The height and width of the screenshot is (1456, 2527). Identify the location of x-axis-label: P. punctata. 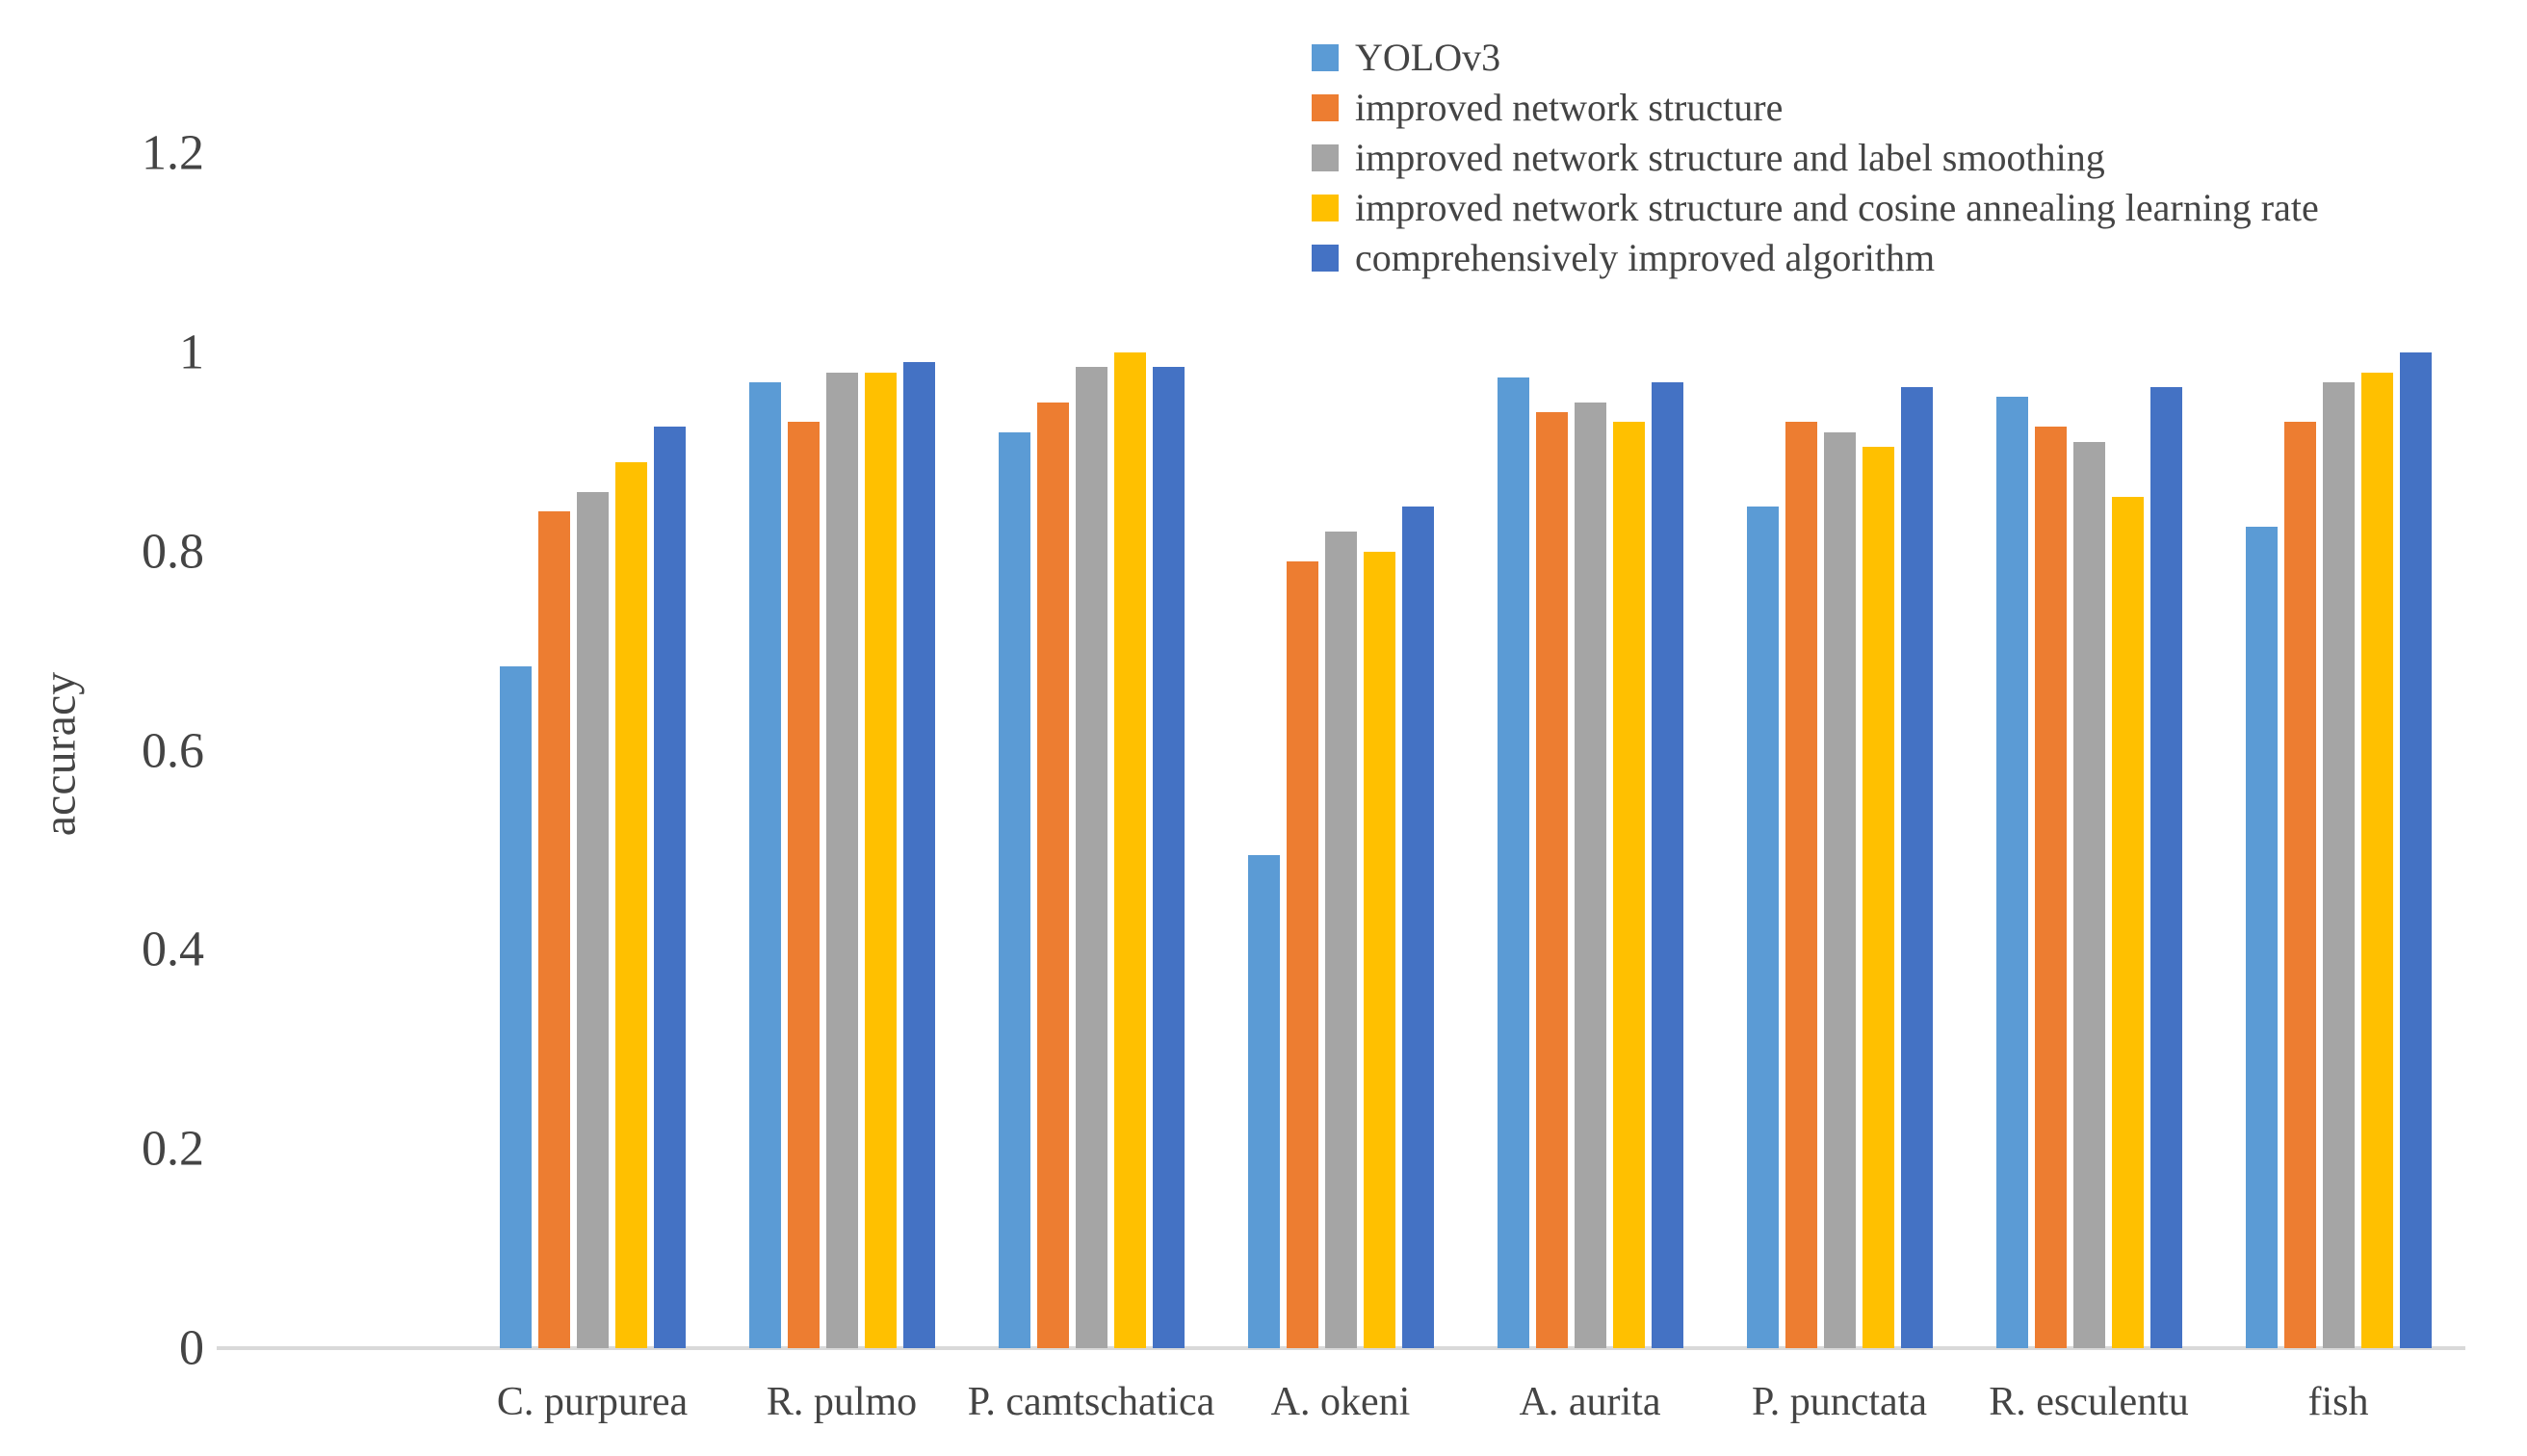
(1839, 1402).